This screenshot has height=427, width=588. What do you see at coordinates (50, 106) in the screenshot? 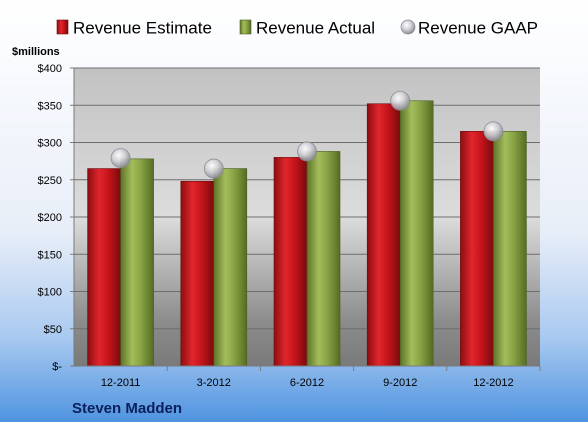
I see `y-tick-label: $350` at bounding box center [50, 106].